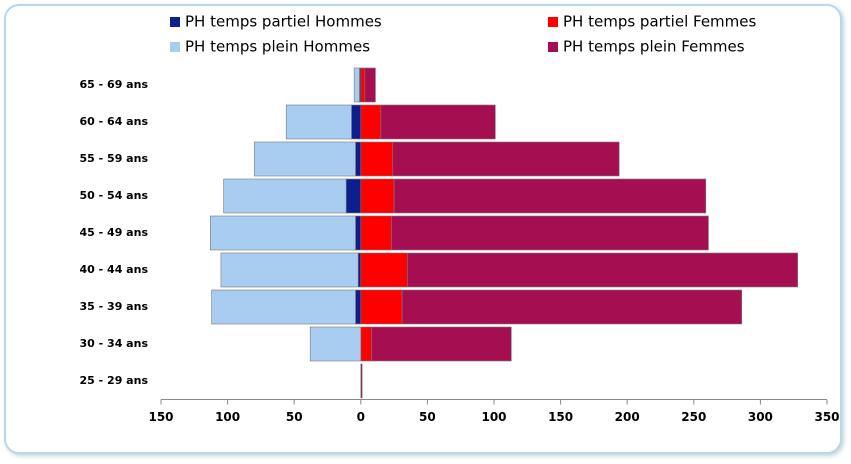  What do you see at coordinates (114, 158) in the screenshot?
I see `y-tick-label: 55 - 59 ans` at bounding box center [114, 158].